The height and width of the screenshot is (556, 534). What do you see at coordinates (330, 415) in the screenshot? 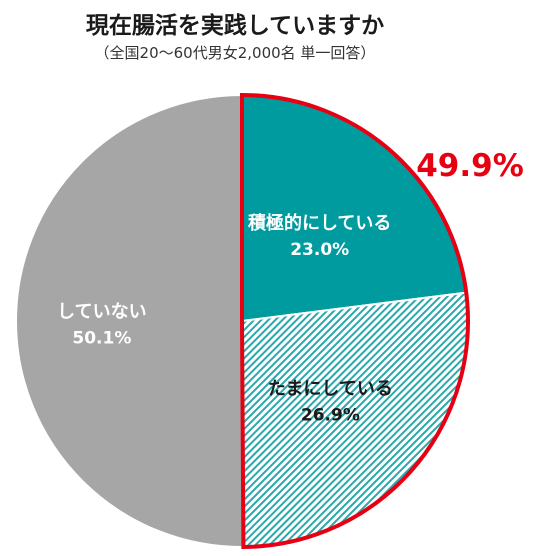
I see `slice-2-value-label: 26.9%` at bounding box center [330, 415].